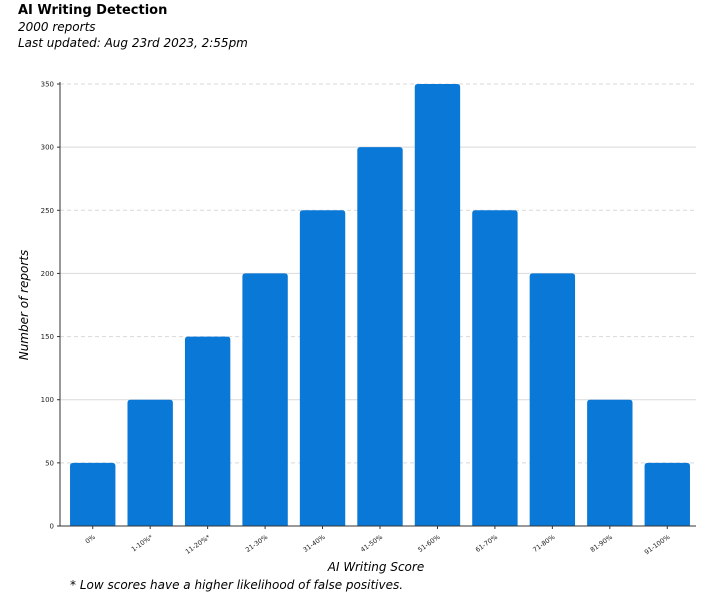 Image resolution: width=708 pixels, height=594 pixels. What do you see at coordinates (314, 543) in the screenshot?
I see `x-tick-label: 31-40%` at bounding box center [314, 543].